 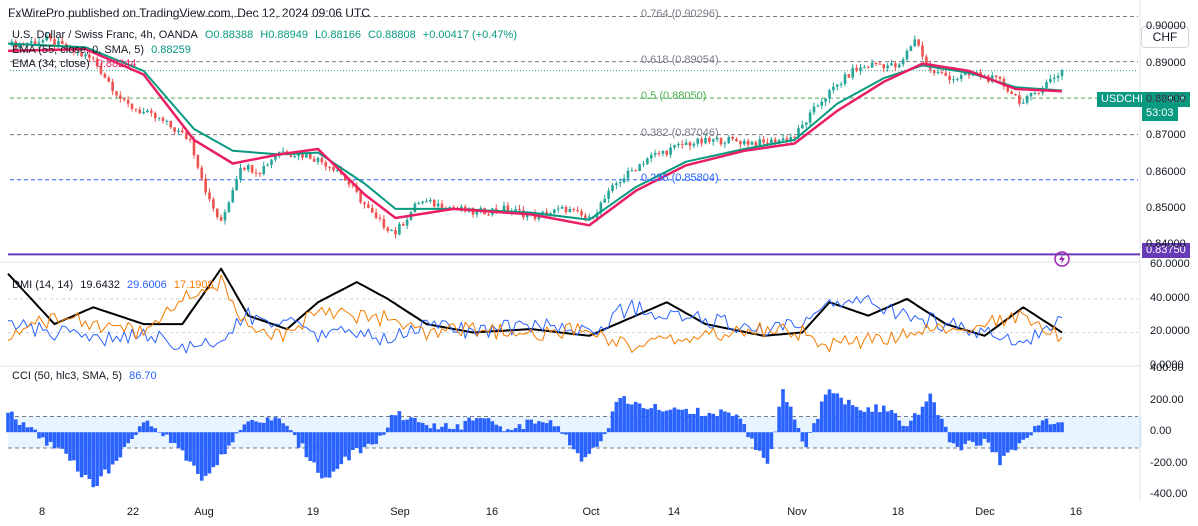 What do you see at coordinates (535, 313) in the screenshot?
I see `dmi-minusdi-line` at bounding box center [535, 313].